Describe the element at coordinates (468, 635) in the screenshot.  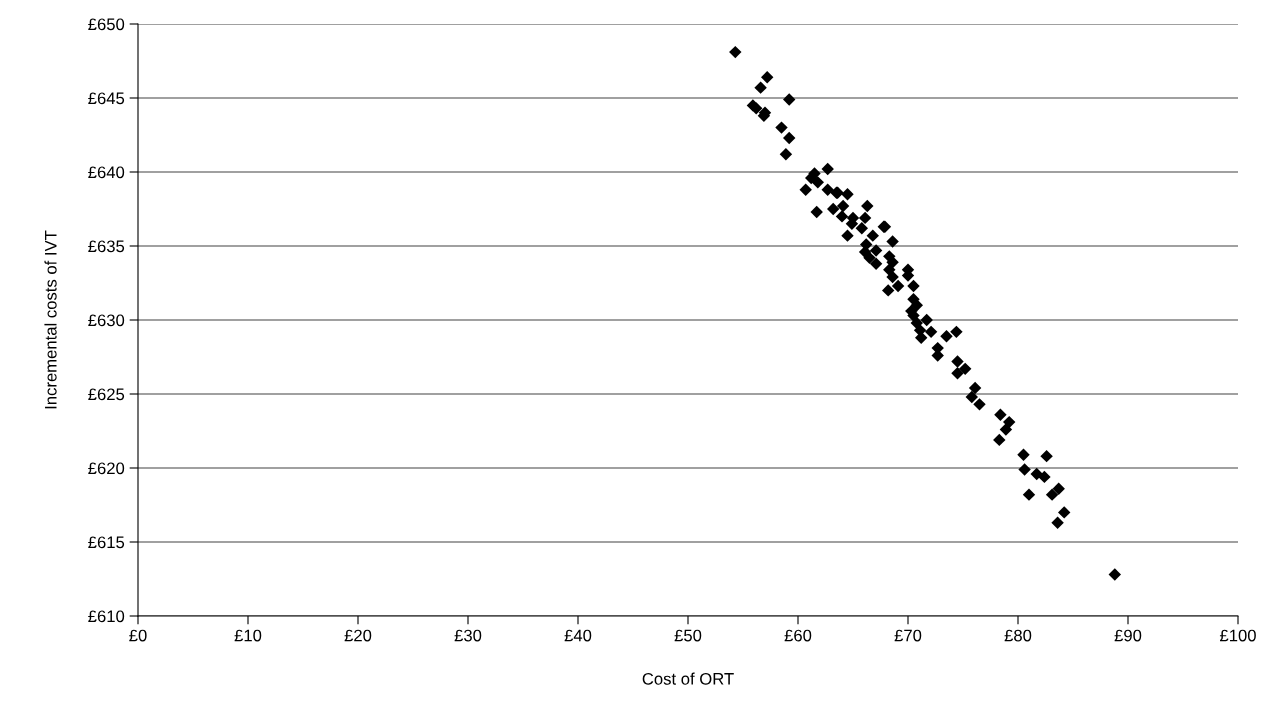
I see `x-tick-label: £30` at that location.